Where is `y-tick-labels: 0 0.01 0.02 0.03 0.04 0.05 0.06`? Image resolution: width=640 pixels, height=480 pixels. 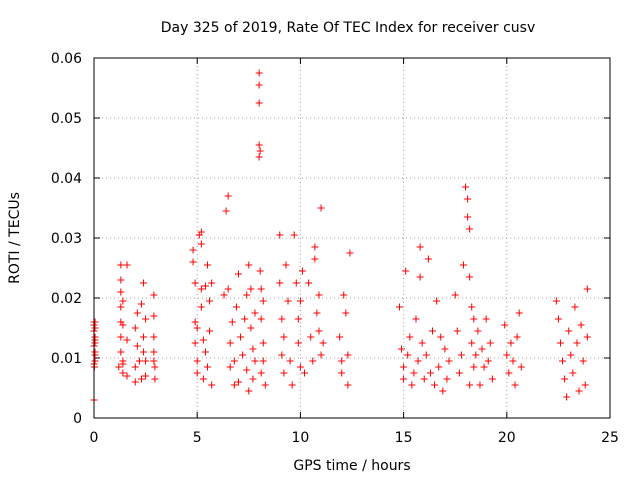
y-tick-labels: 0 0.01 0.02 0.03 0.04 0.05 0.06 is located at coordinates (66, 239).